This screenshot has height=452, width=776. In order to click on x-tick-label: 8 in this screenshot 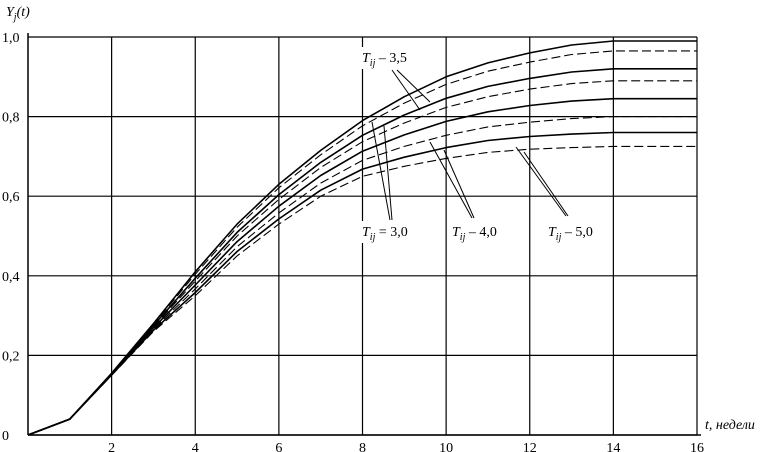, I will do `click(362, 446)`.